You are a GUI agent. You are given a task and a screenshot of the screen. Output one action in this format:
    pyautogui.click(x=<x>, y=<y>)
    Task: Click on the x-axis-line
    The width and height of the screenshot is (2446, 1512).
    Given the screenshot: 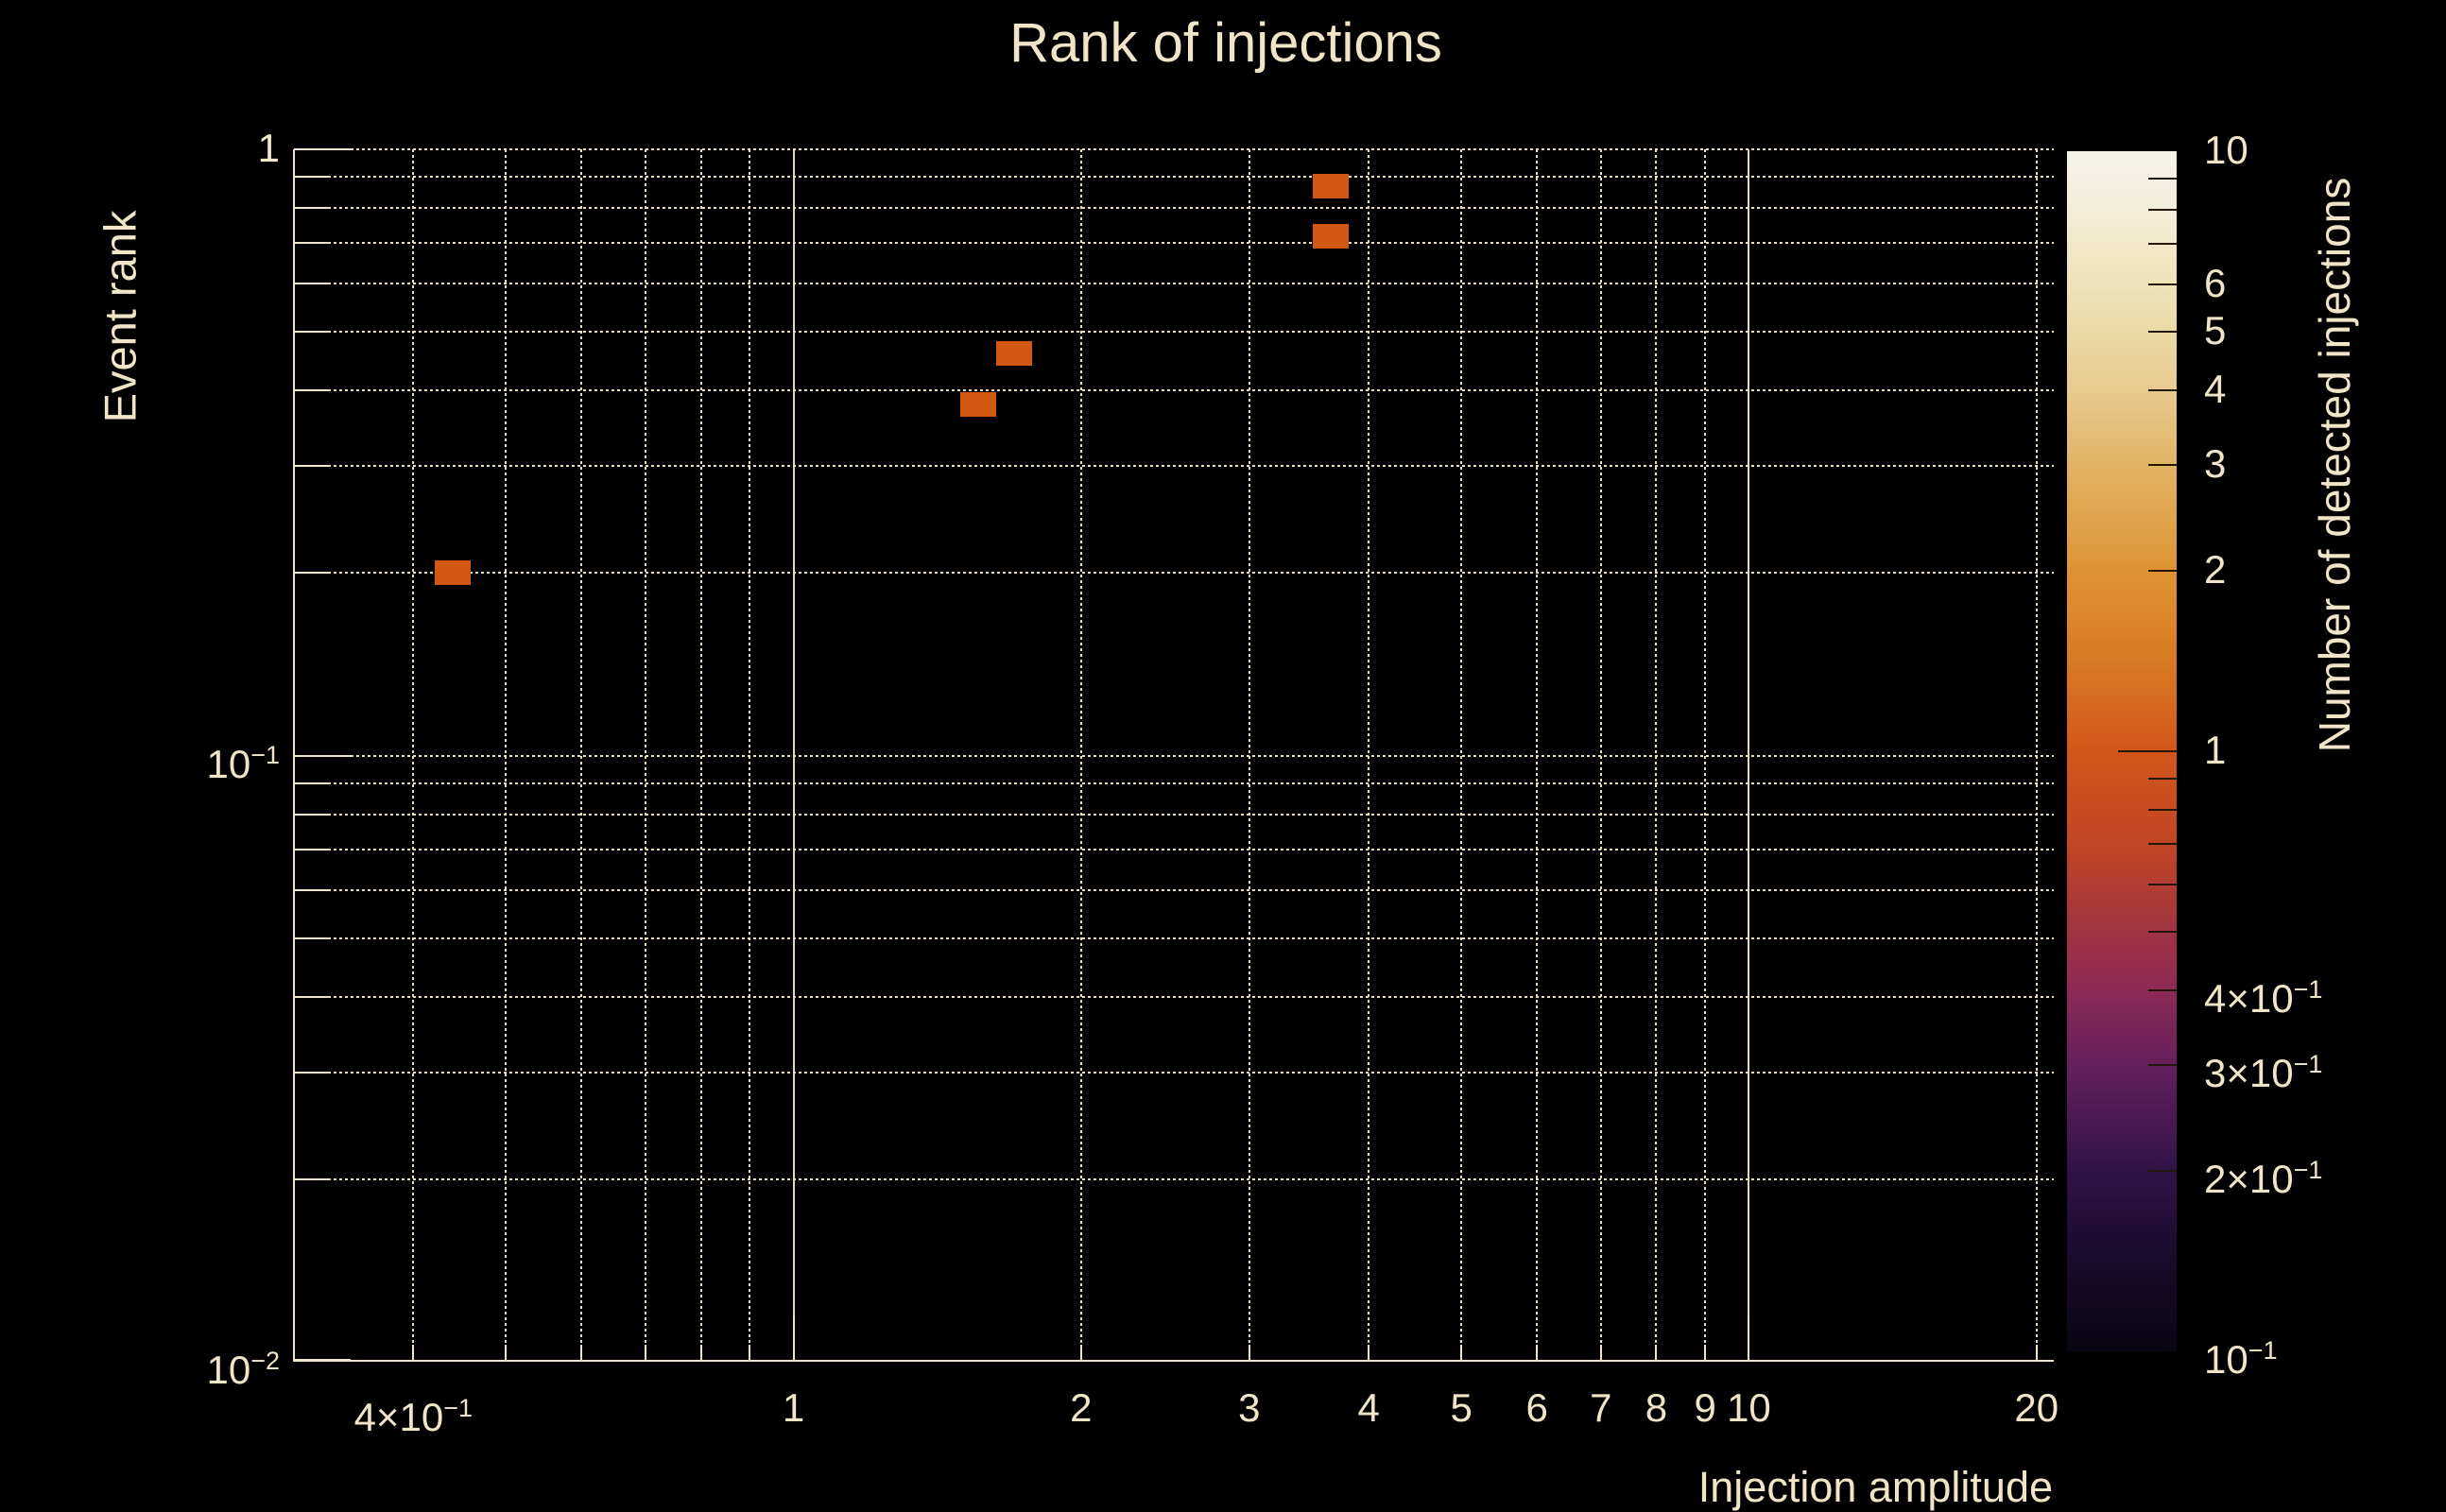 What is the action you would take?
    pyautogui.click(x=1174, y=1361)
    